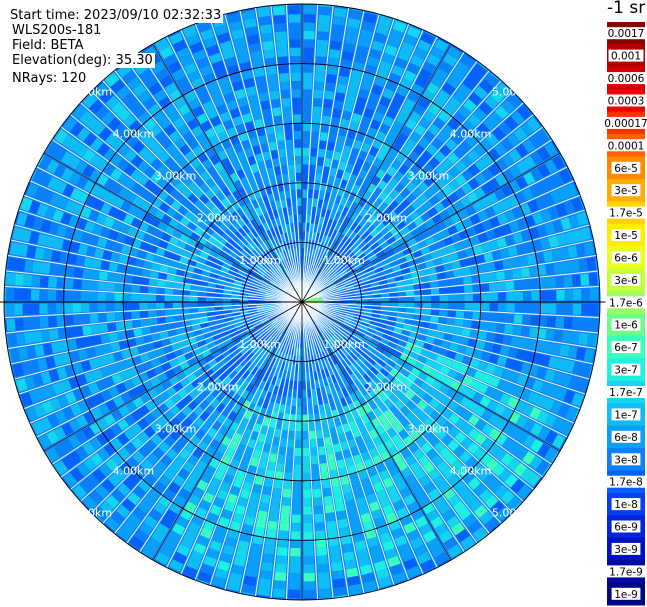 Image resolution: width=647 pixels, height=607 pixels. I want to click on colorbar-tick-label: 3e-5, so click(626, 191).